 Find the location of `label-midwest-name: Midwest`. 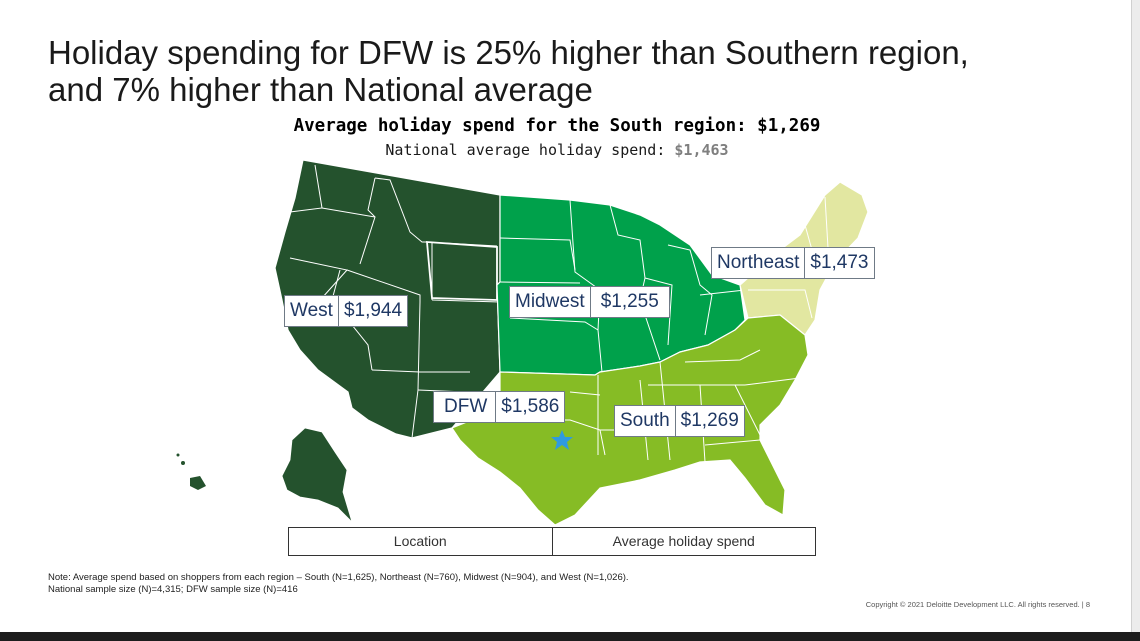

label-midwest-name: Midwest is located at coordinates (550, 301).